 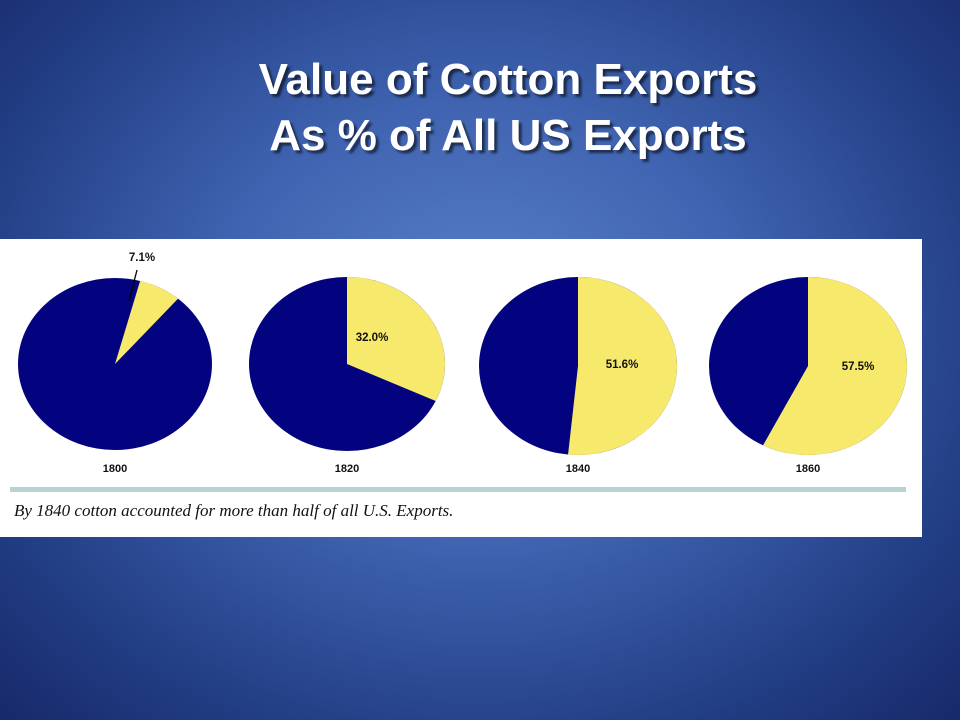 What do you see at coordinates (808, 469) in the screenshot?
I see `pie-year-label-1860: 1860` at bounding box center [808, 469].